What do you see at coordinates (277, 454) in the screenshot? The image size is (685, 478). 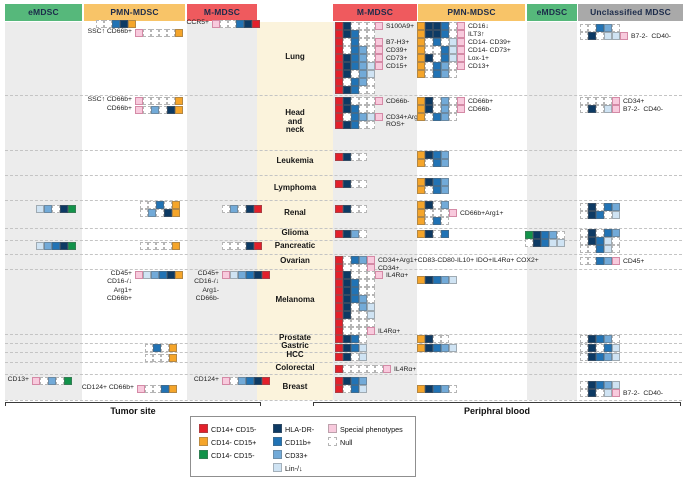 I see `legend-swatch-L` at bounding box center [277, 454].